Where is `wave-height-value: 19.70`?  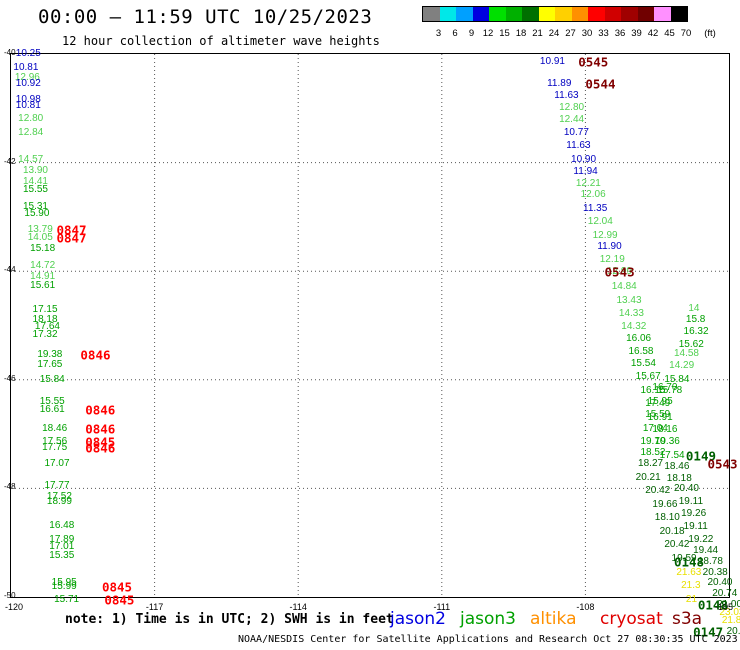
wave-height-value: 19.70 is located at coordinates (653, 442).